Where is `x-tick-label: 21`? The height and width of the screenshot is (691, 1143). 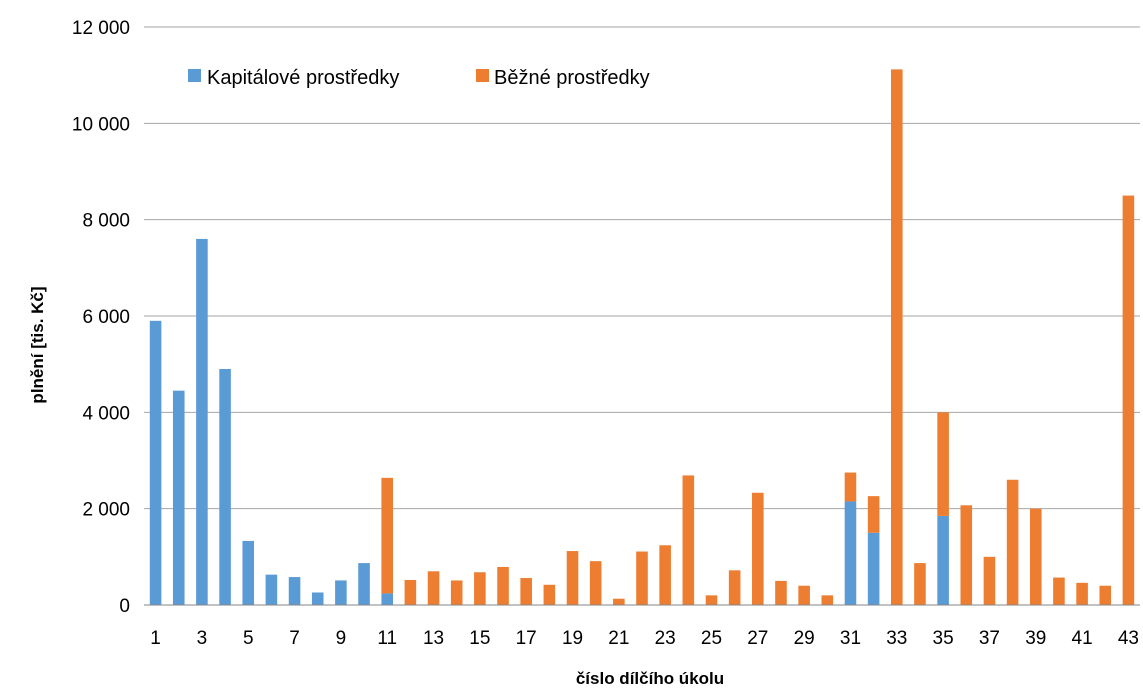 x-tick-label: 21 is located at coordinates (618, 638).